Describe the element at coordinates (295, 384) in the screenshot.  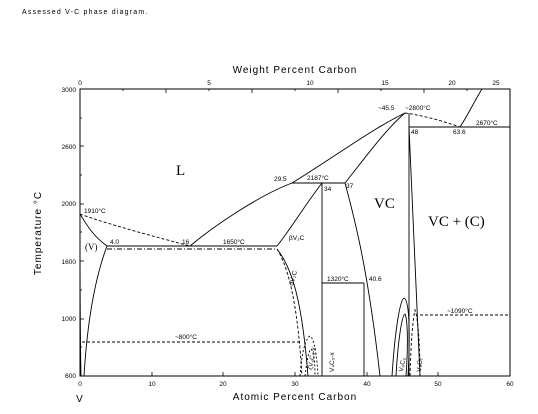
I see `bottom-tick-30: 30` at that location.